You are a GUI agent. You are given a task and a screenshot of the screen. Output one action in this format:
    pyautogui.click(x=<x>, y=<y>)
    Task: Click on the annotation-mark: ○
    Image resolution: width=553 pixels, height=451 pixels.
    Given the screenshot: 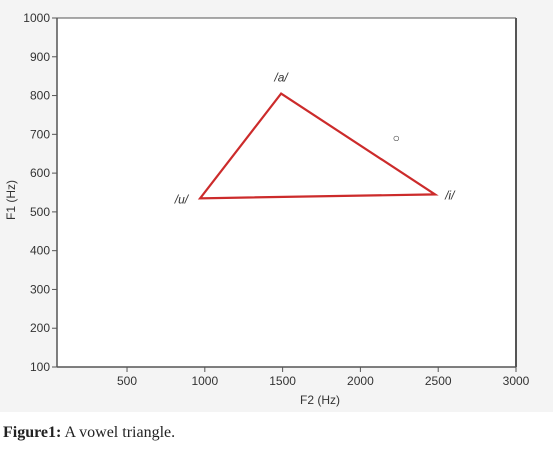 What is the action you would take?
    pyautogui.click(x=396, y=138)
    